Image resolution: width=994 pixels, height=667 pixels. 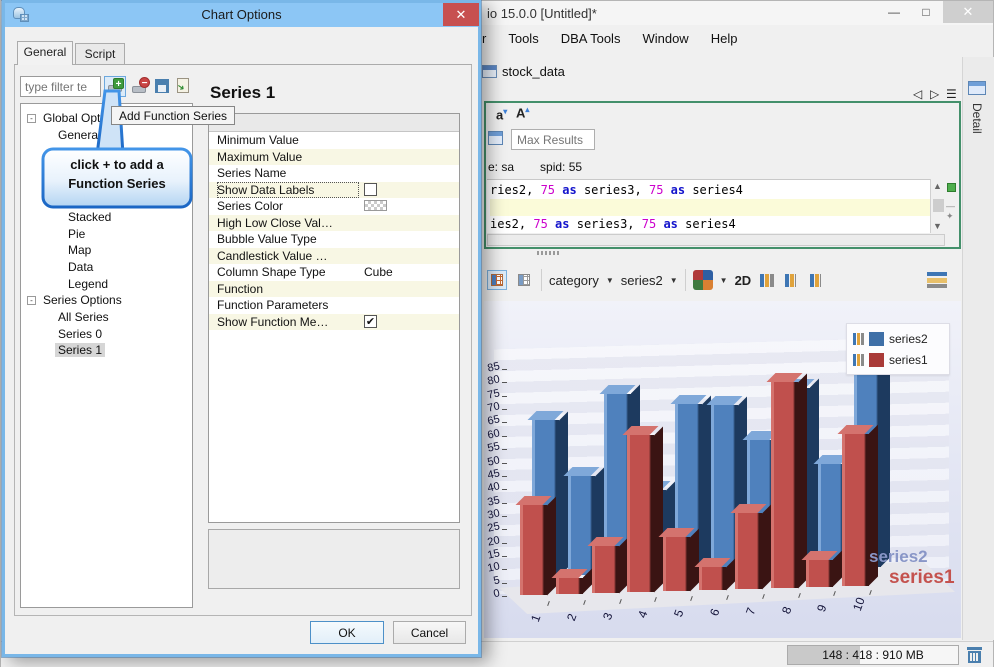 I want to click on pivot-grid-icon, so click(x=497, y=280).